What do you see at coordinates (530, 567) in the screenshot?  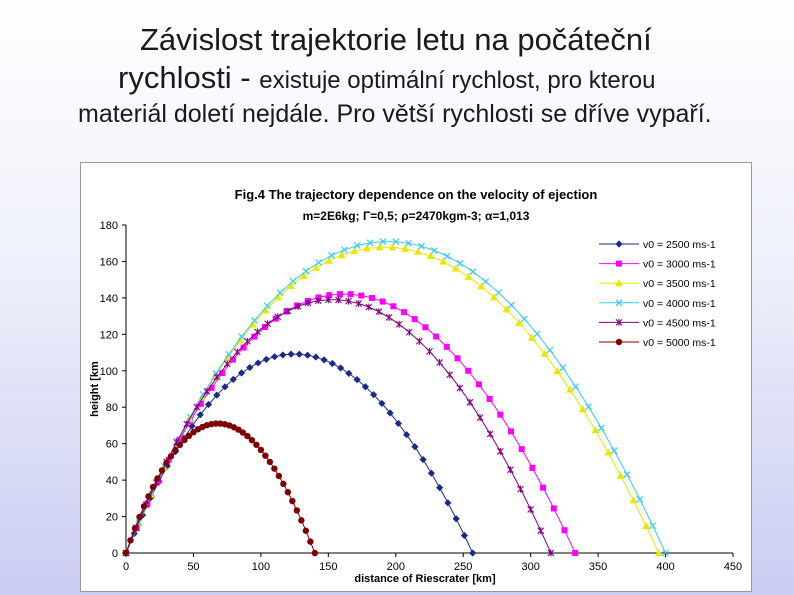 I see `x-tick-label: 300` at bounding box center [530, 567].